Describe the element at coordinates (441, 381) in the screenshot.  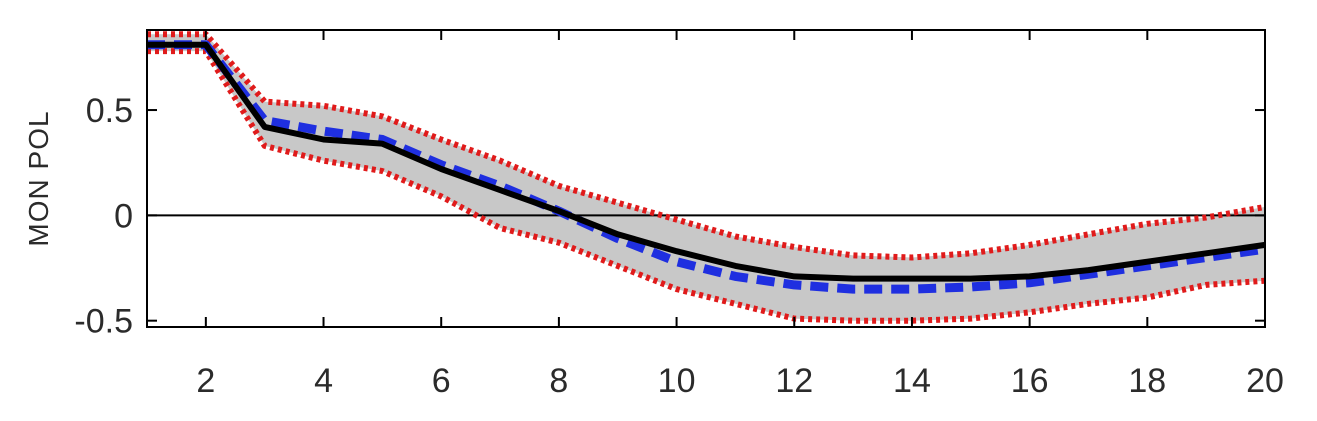
I see `x-tick-label: 6` at that location.